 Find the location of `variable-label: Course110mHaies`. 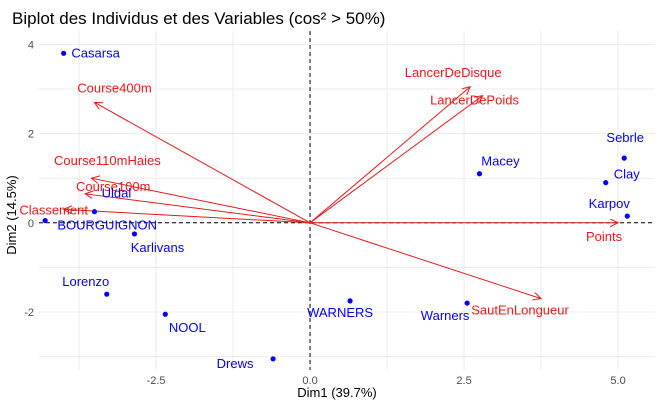

variable-label: Course110mHaies is located at coordinates (107, 160).